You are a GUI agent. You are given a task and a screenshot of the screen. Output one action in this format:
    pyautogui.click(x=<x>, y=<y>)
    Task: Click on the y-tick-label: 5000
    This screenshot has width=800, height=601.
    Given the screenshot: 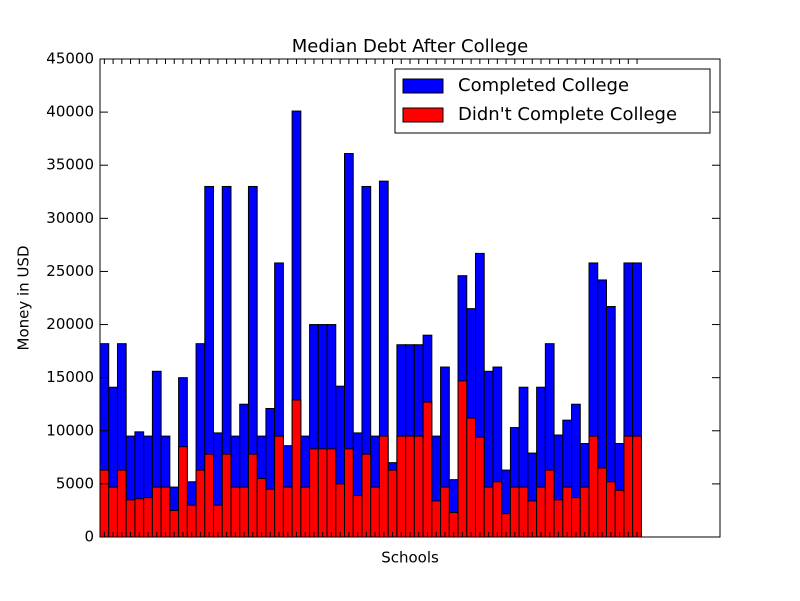 What is the action you would take?
    pyautogui.click(x=75, y=483)
    